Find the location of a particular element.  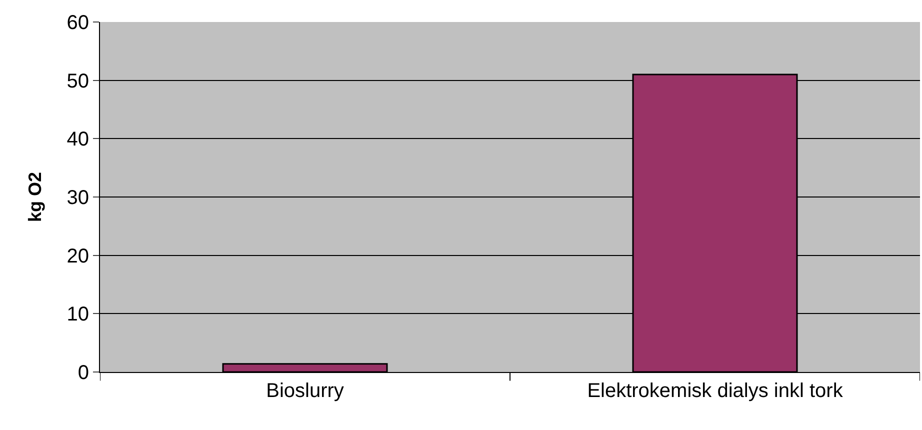

y-axis-title: kg O2 is located at coordinates (34, 197).